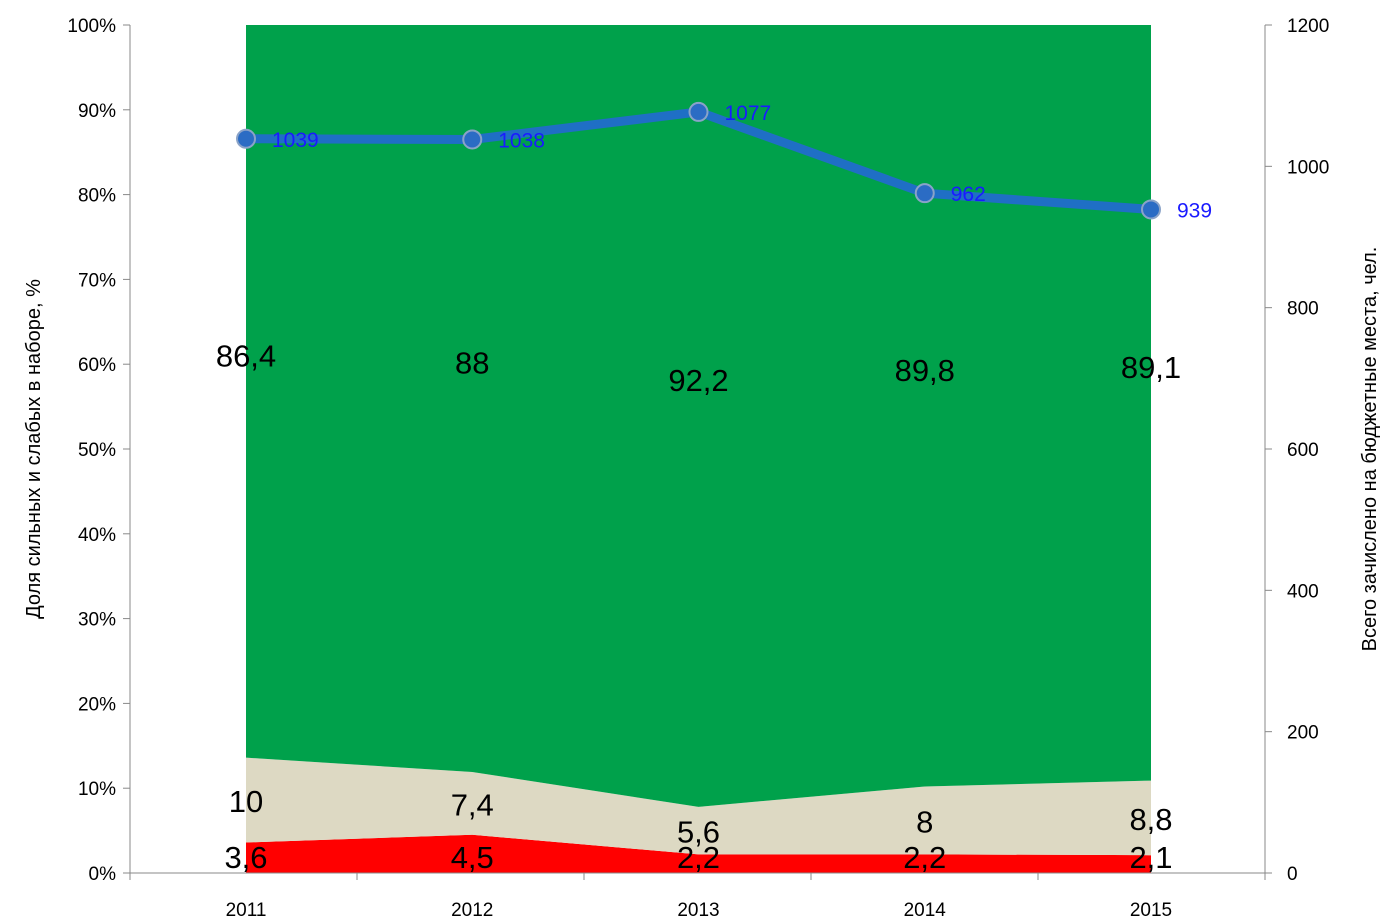  What do you see at coordinates (698, 380) in the screenshot?
I see `strong-share-label: 92,2` at bounding box center [698, 380].